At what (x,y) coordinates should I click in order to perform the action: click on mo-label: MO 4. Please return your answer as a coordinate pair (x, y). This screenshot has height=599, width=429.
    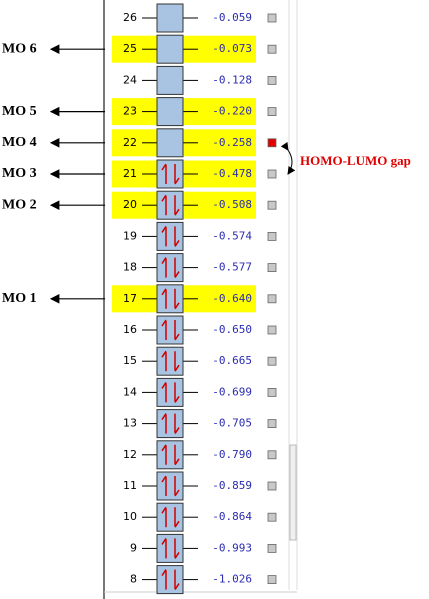
    Looking at the image, I should click on (19, 142).